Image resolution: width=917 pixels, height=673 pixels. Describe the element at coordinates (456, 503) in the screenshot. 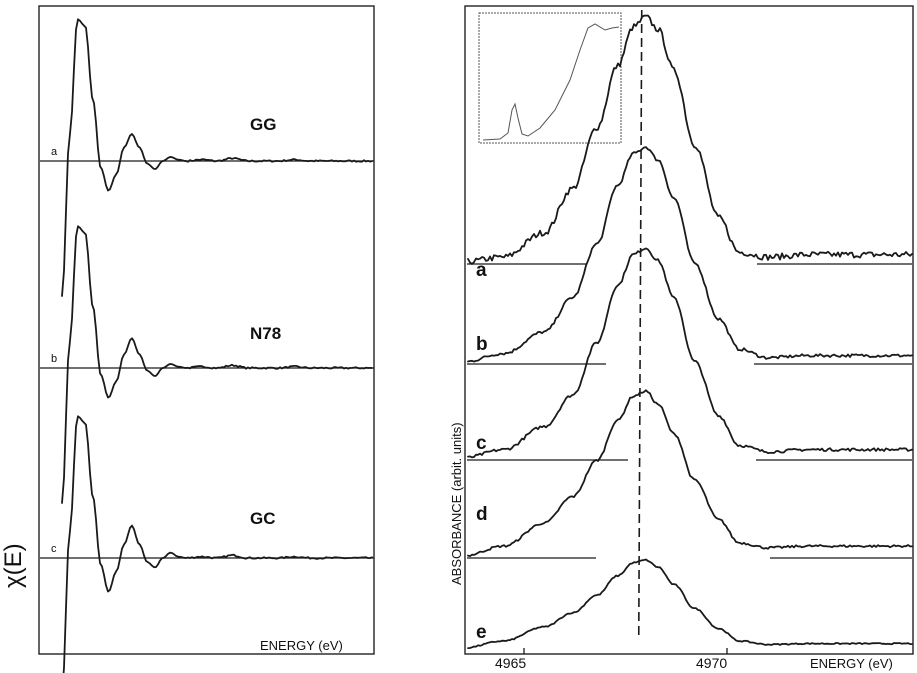

I see `right-y-axis-label: ABSORBANCE (arbit. units)` at that location.